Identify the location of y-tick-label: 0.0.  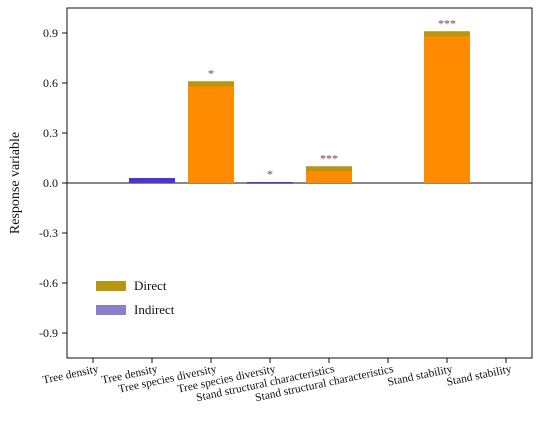
(50, 183).